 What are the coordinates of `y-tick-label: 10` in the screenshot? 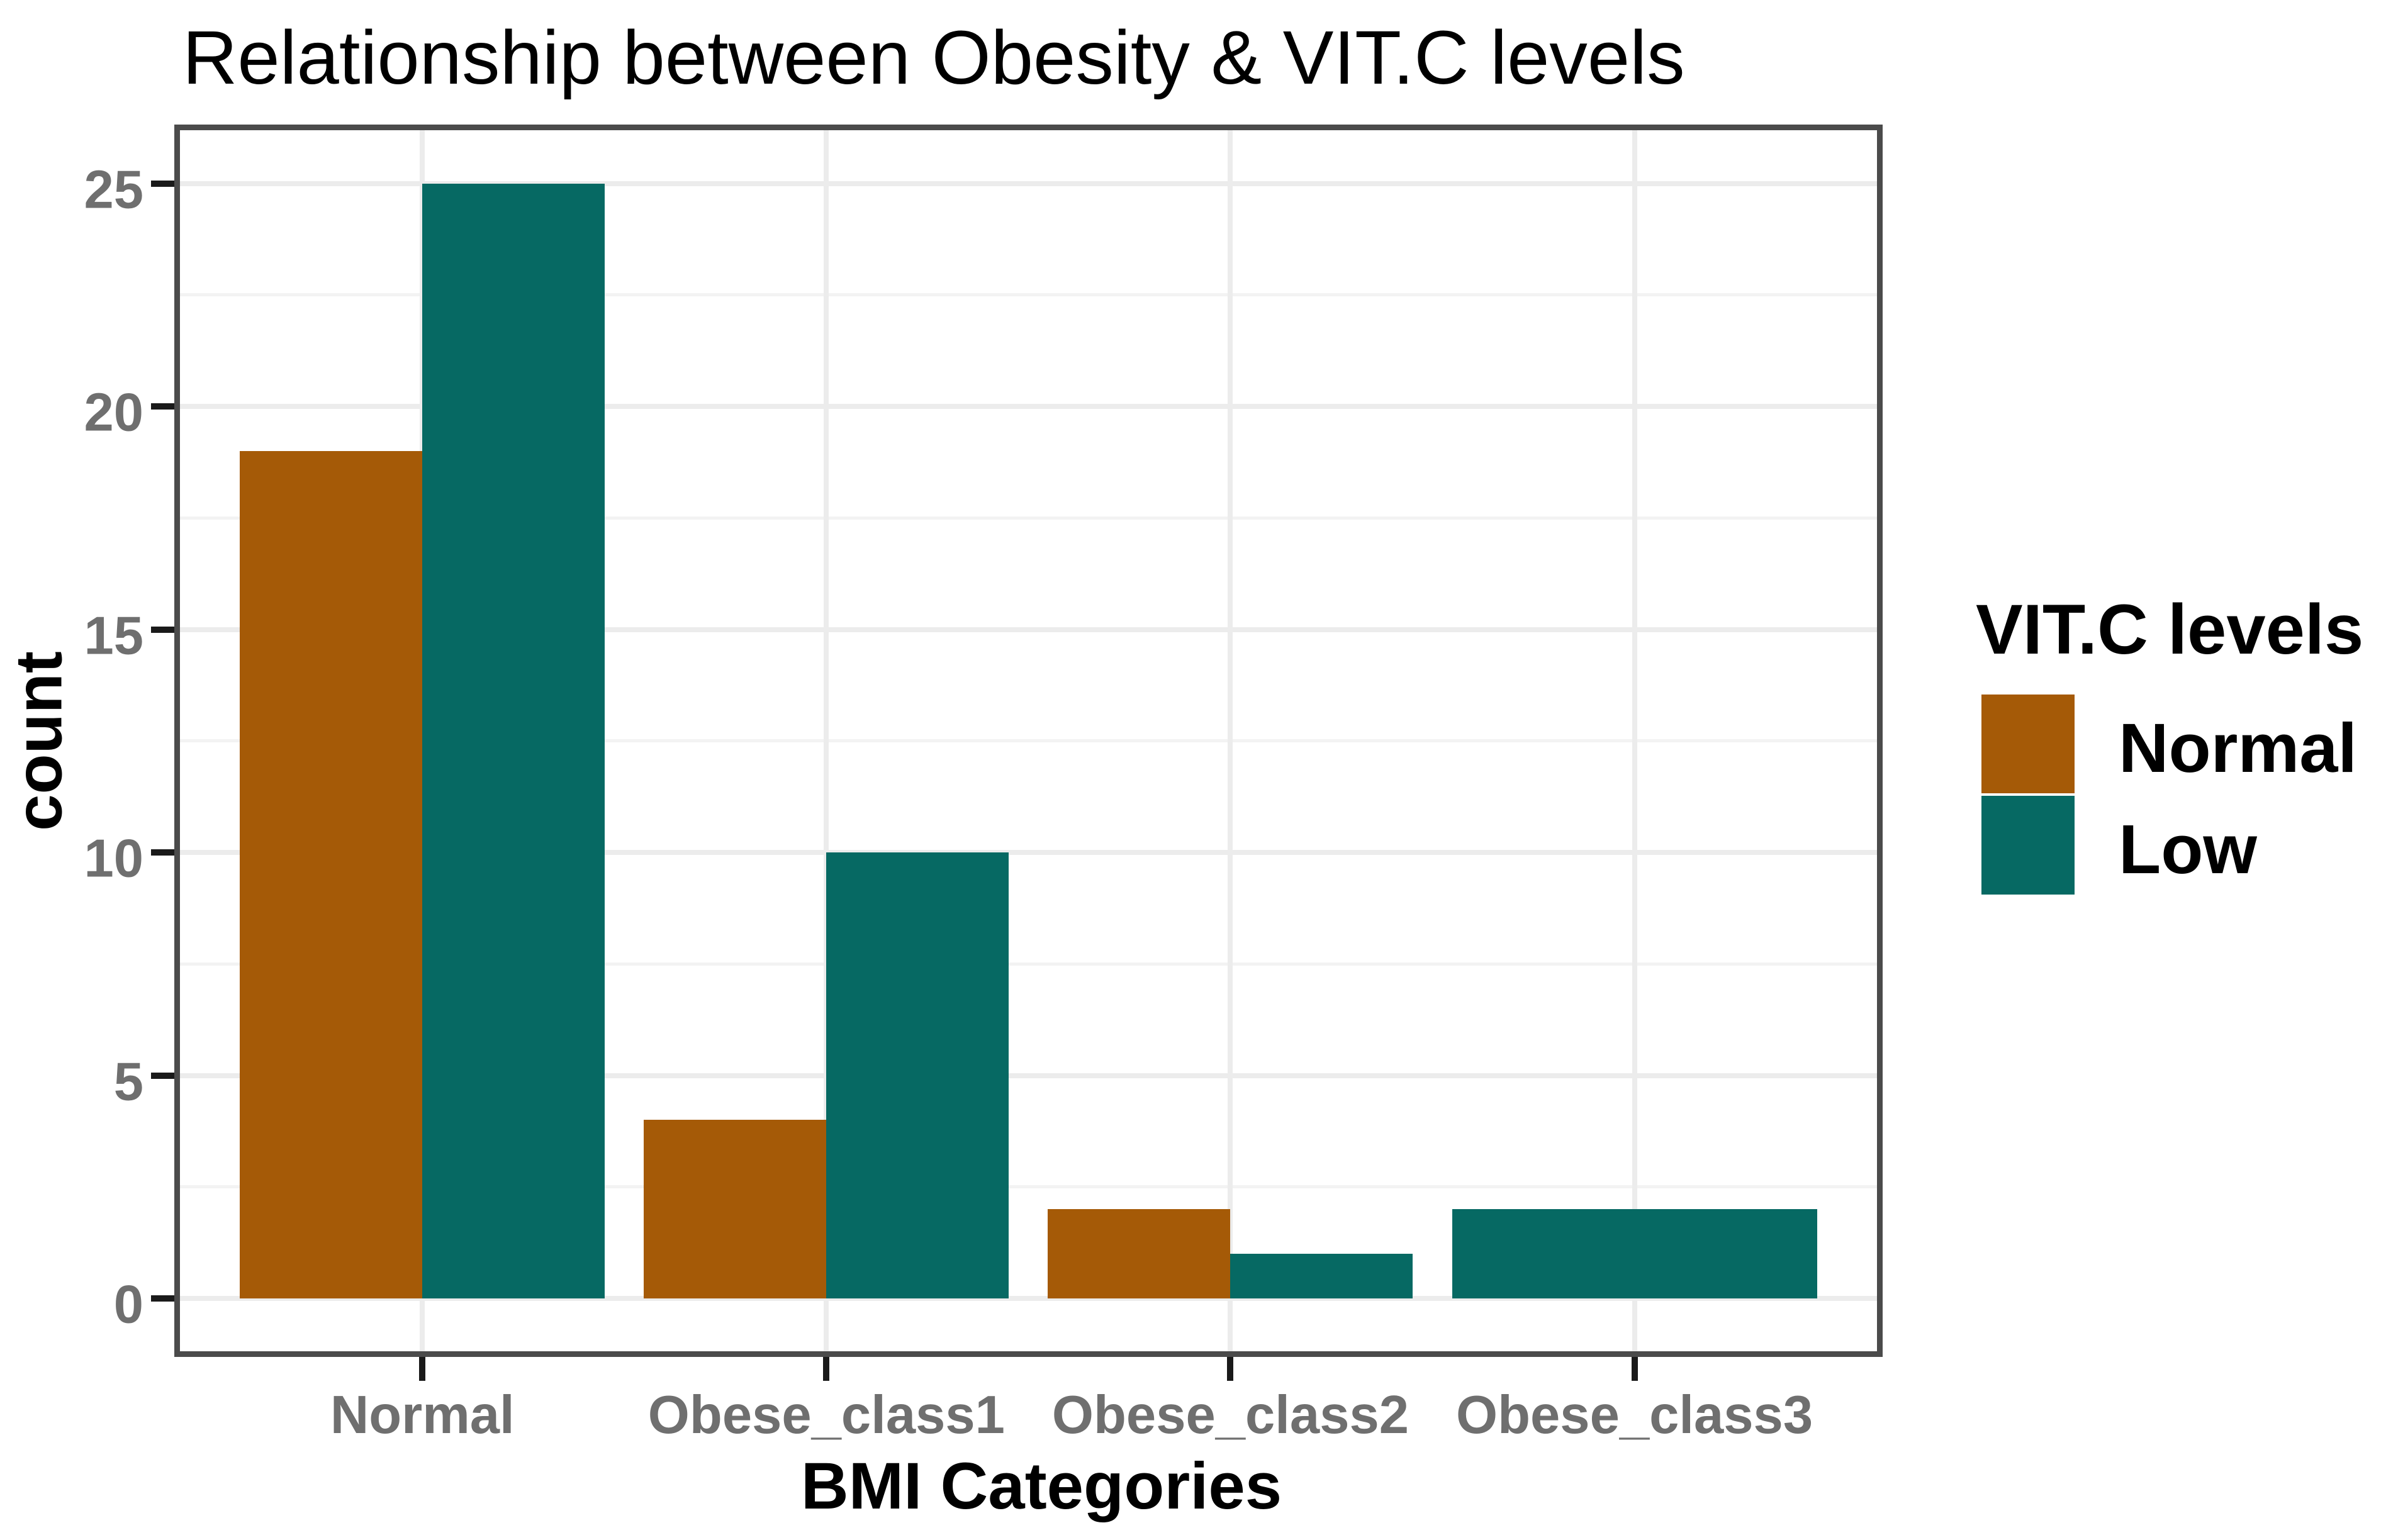 It's located at (113, 859).